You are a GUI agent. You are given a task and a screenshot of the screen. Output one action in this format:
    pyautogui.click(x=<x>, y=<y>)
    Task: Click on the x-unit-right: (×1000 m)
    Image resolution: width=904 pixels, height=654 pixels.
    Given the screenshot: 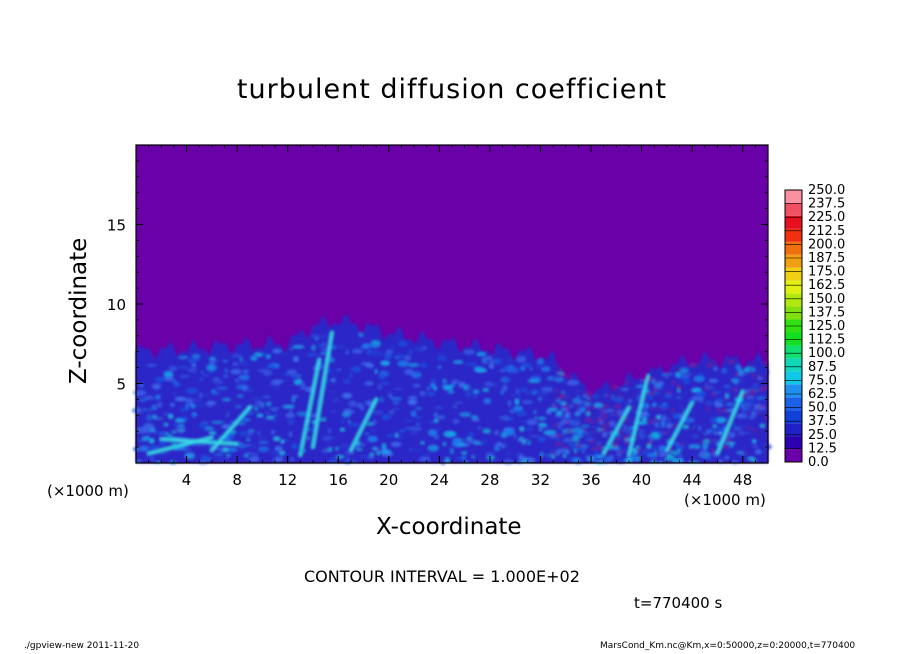 What is the action you would take?
    pyautogui.click(x=725, y=500)
    